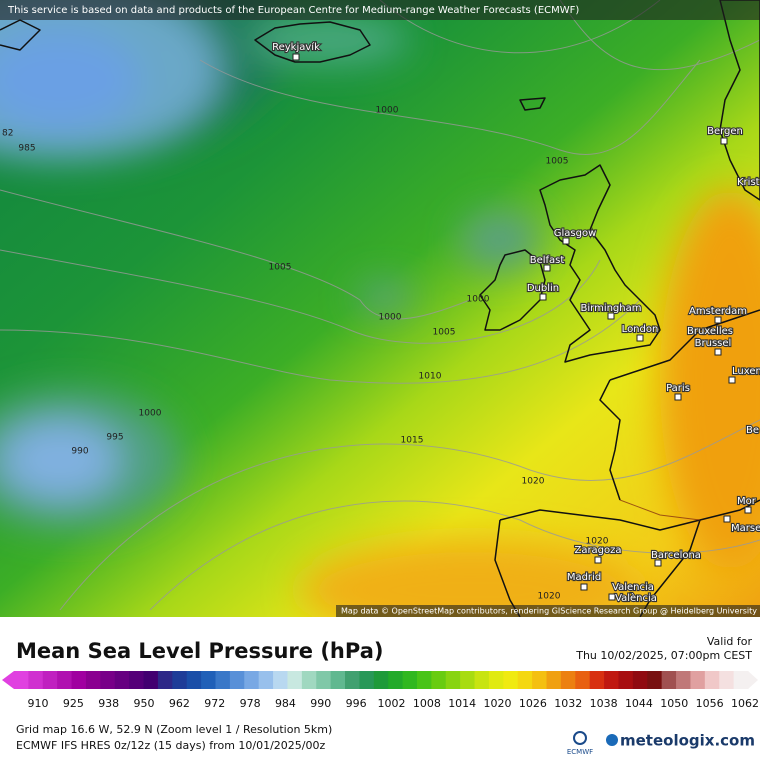  I want to click on city-label: València, so click(636, 598).